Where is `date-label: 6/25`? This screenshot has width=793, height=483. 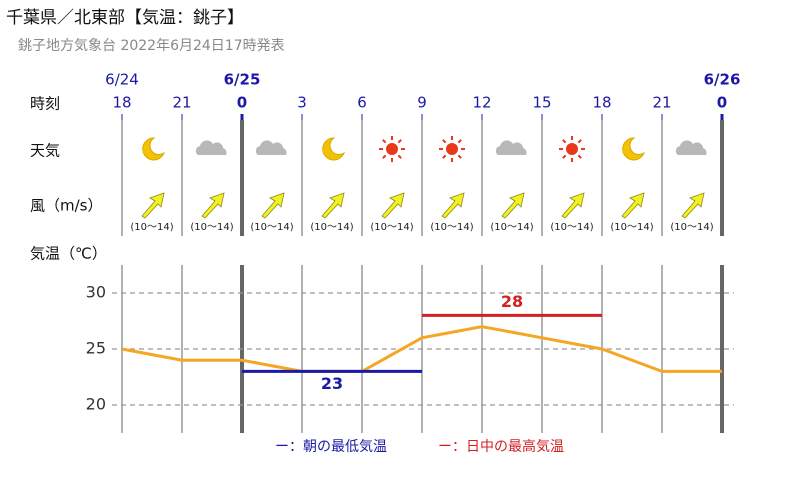 date-label: 6/25 is located at coordinates (242, 80).